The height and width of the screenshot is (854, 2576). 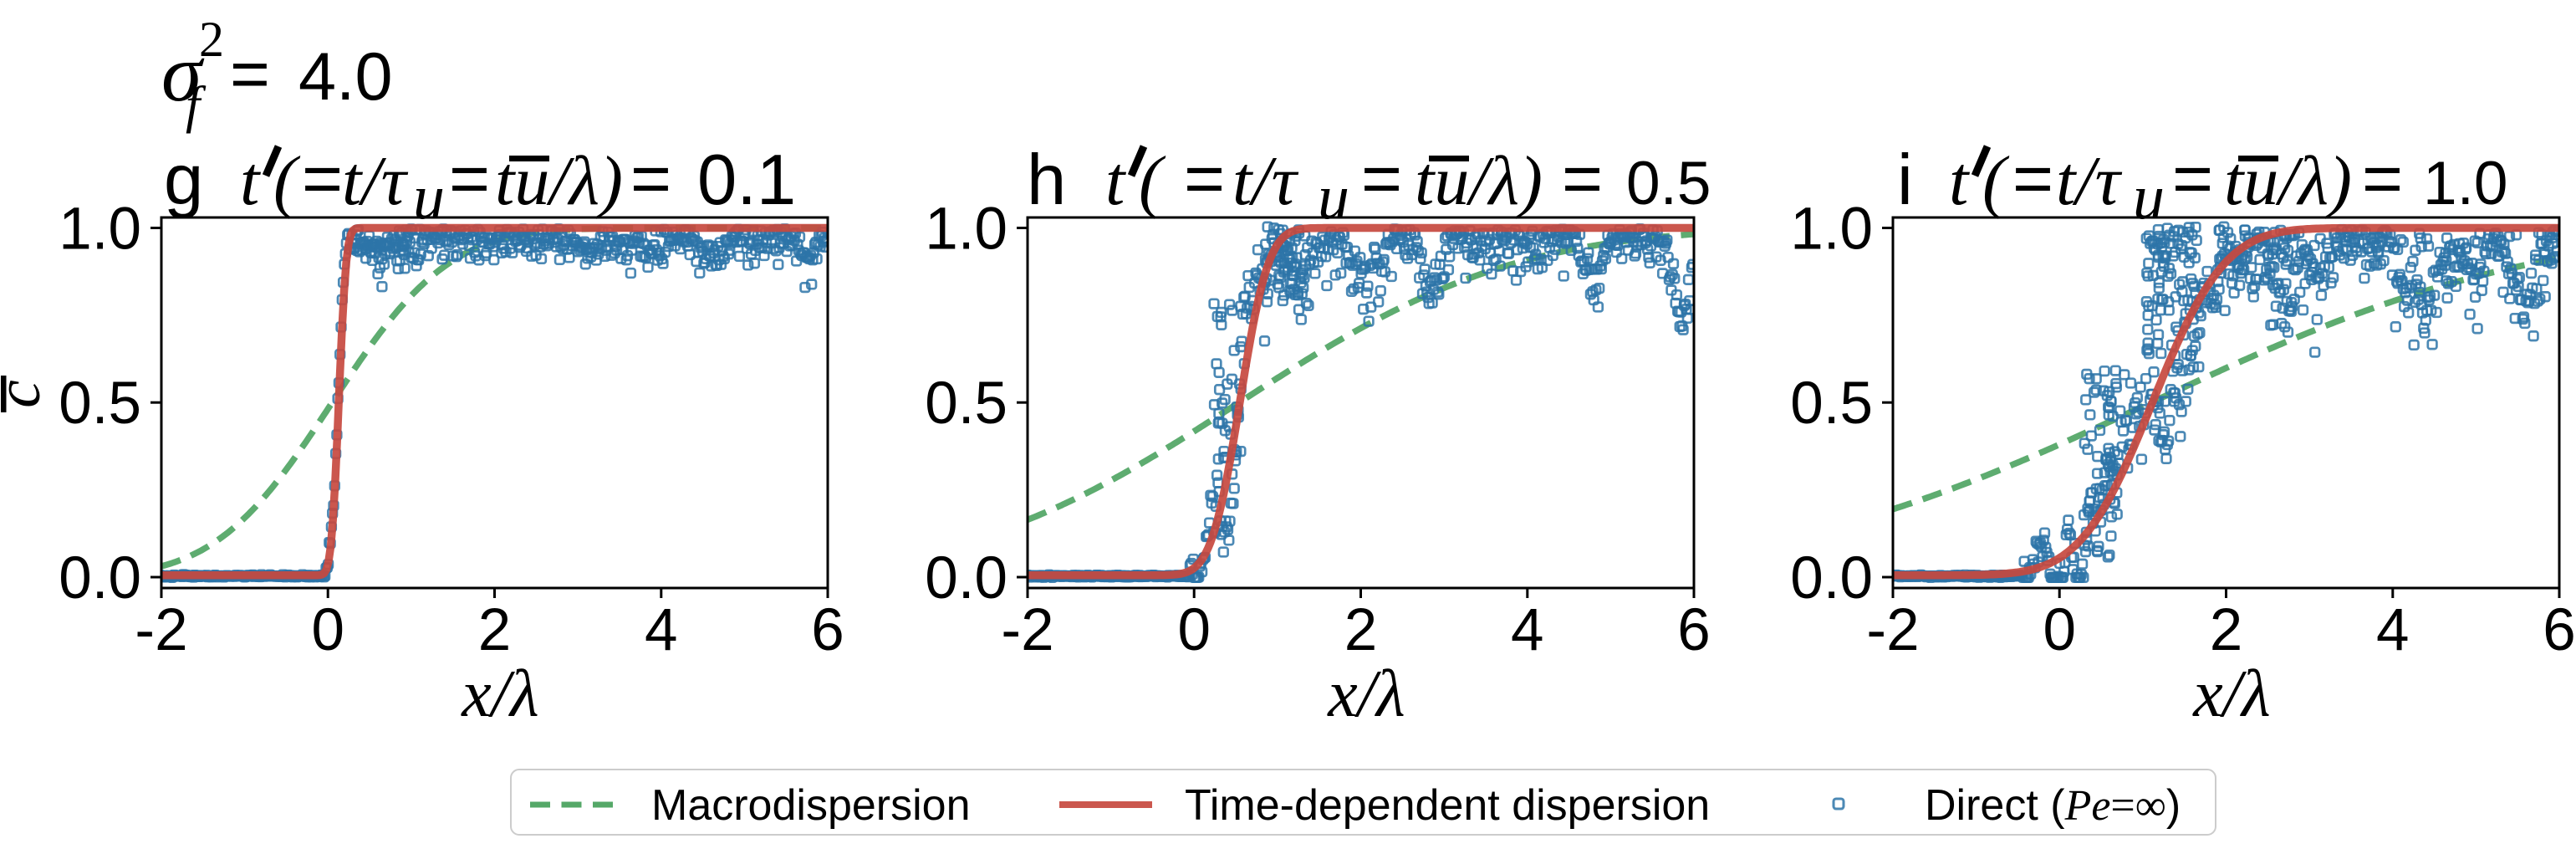 What do you see at coordinates (811, 806) in the screenshot?
I see `svg-text: Macrodispersion` at bounding box center [811, 806].